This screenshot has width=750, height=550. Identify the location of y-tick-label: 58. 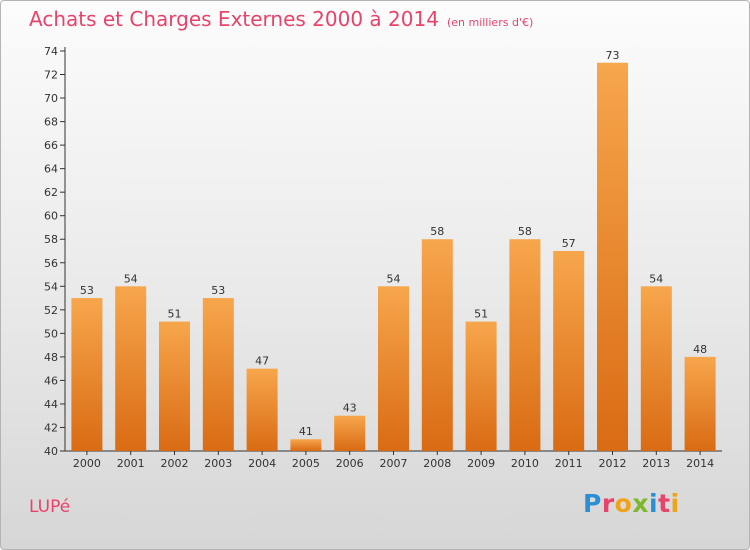
(51, 239).